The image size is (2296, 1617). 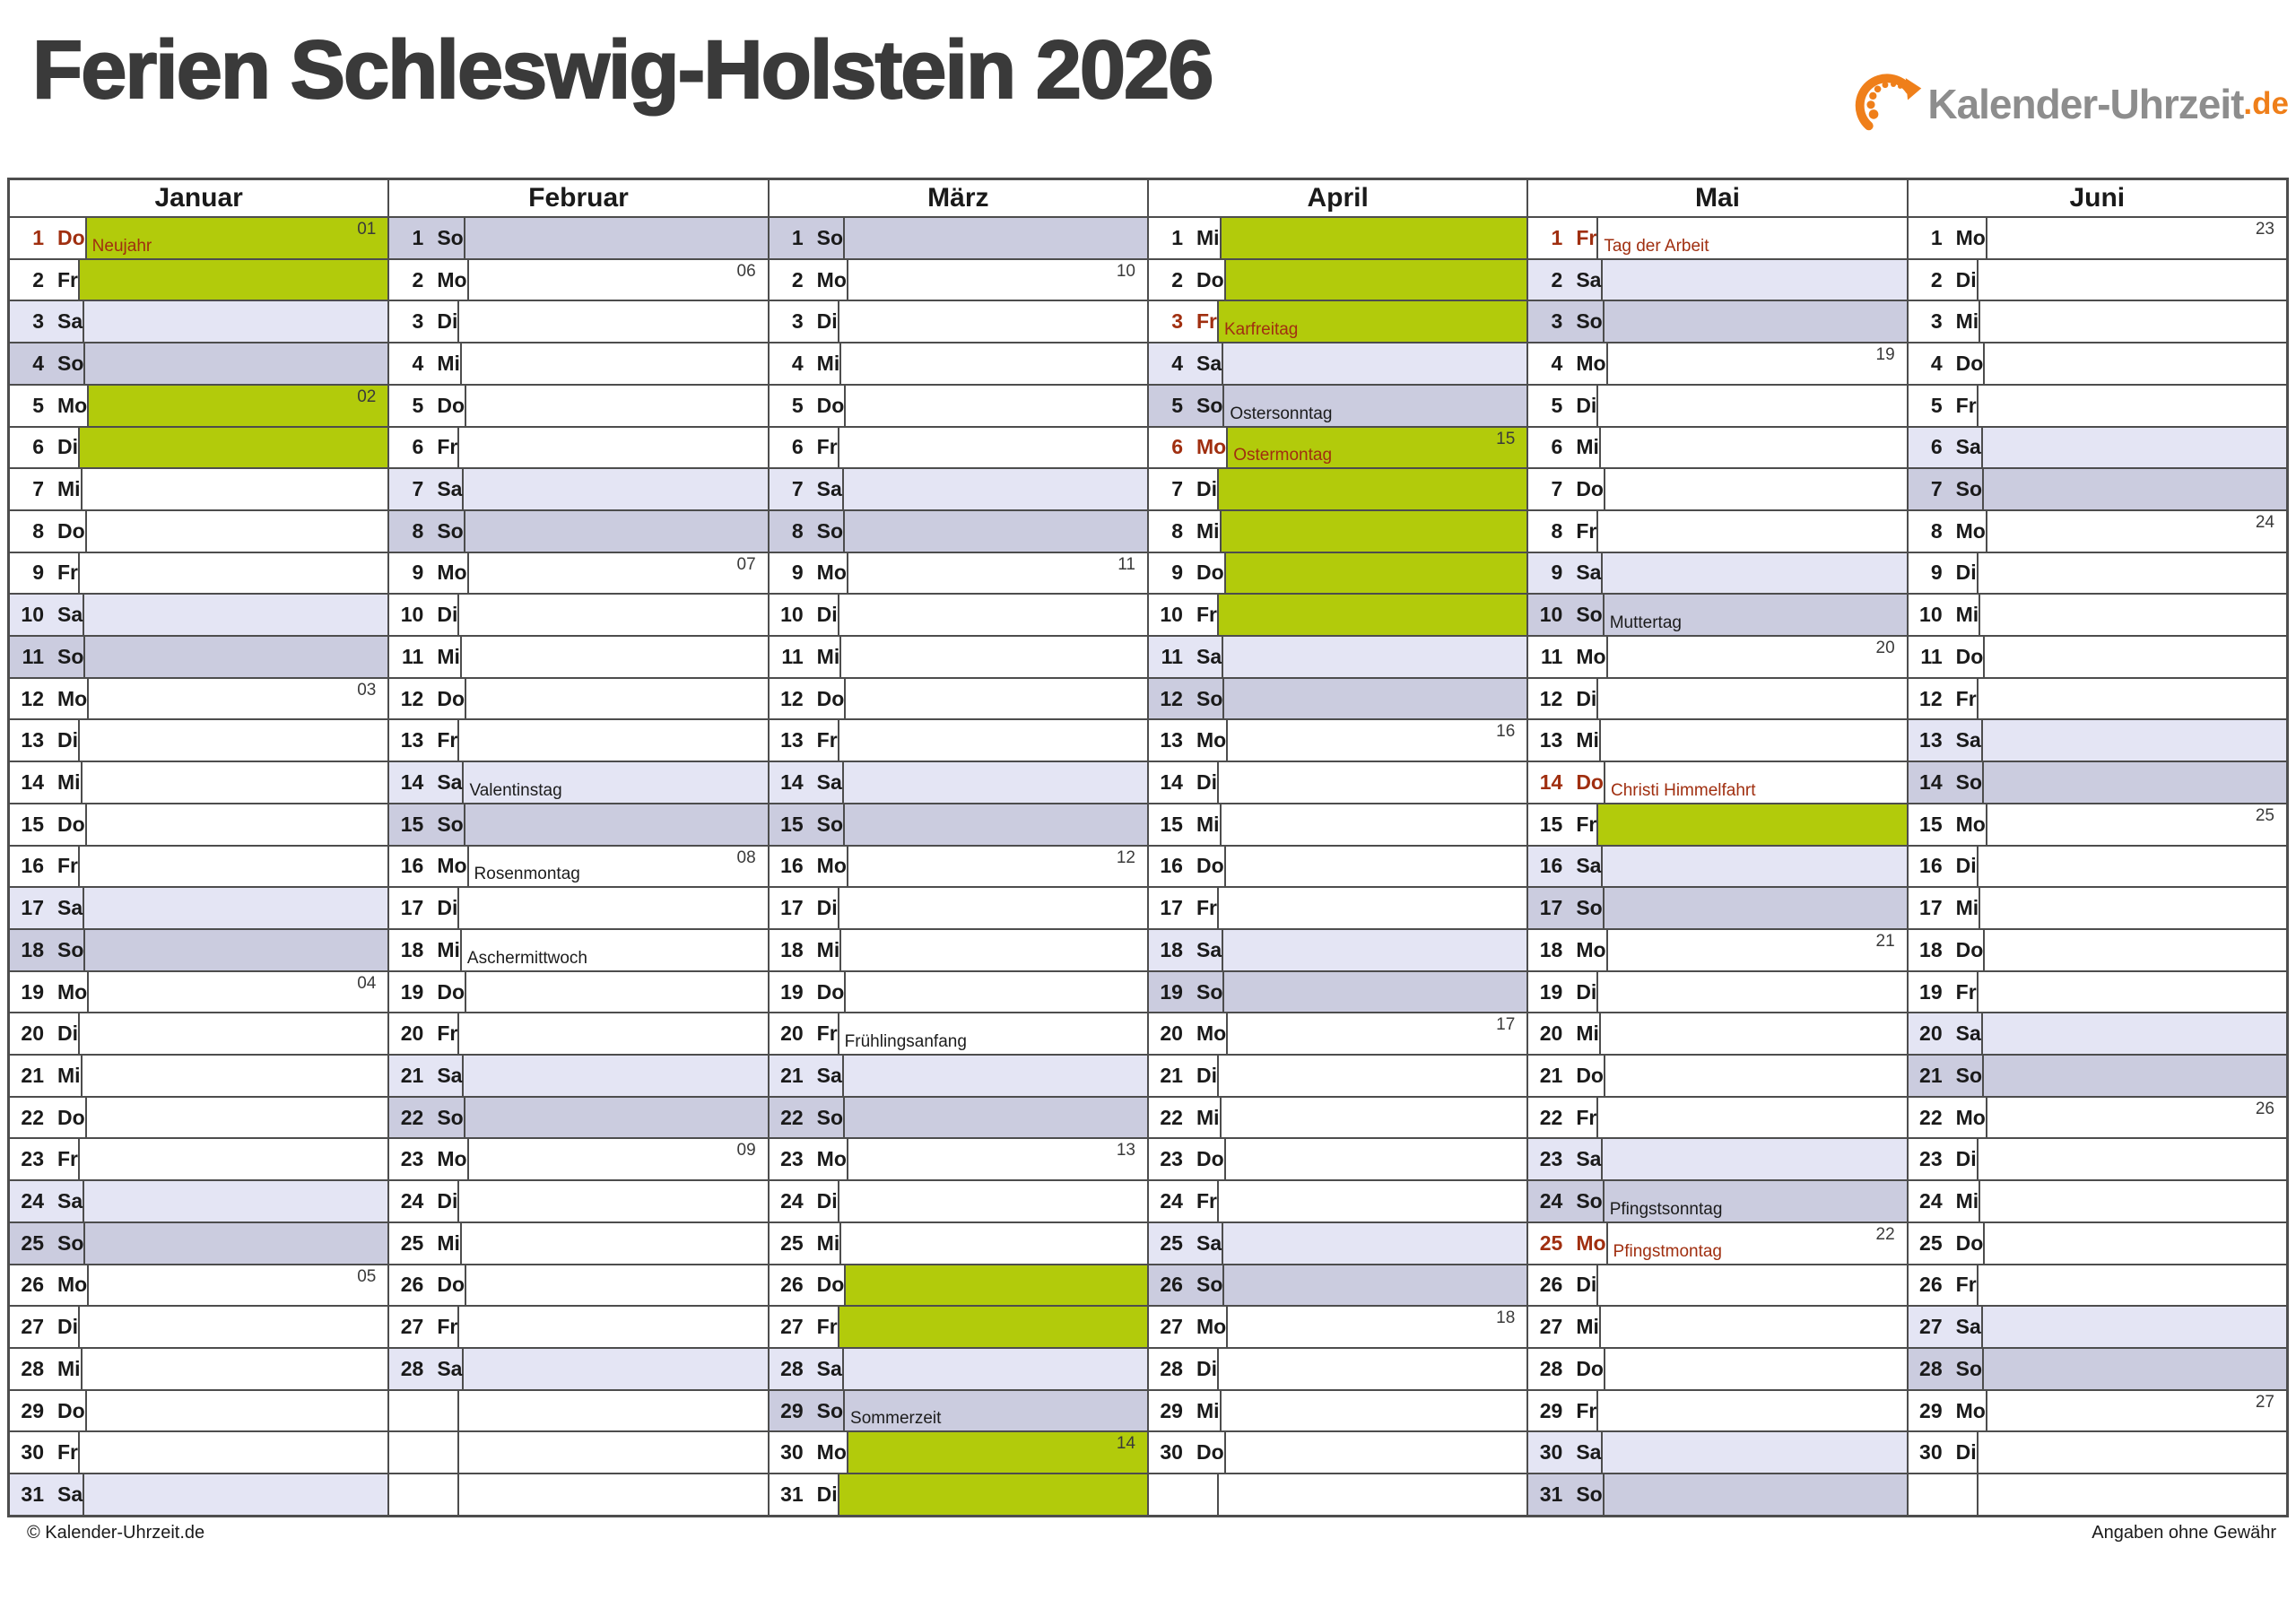 What do you see at coordinates (45, 866) in the screenshot?
I see `day-cell: 16 Fr` at bounding box center [45, 866].